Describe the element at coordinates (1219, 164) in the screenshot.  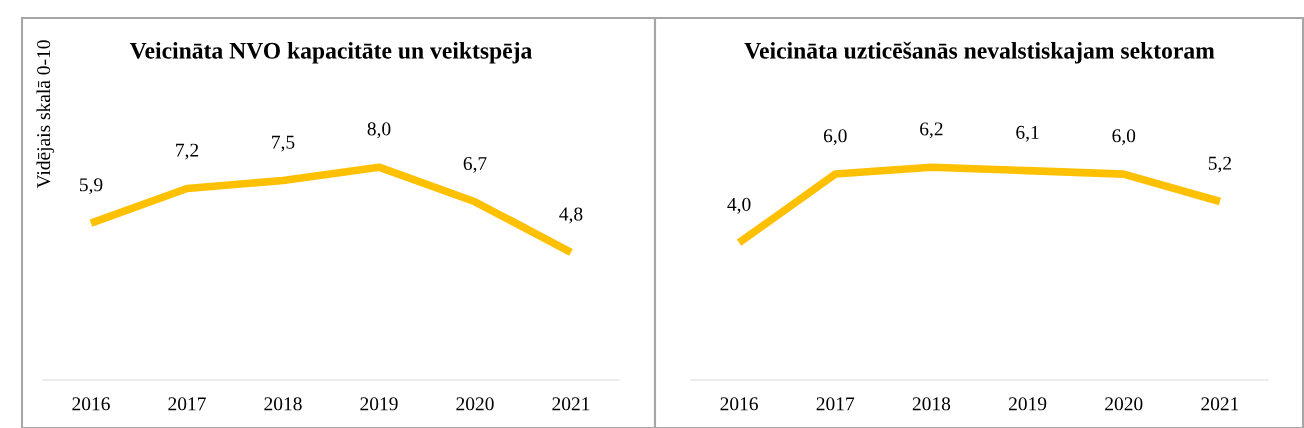
I see `data-label: 5,2` at that location.